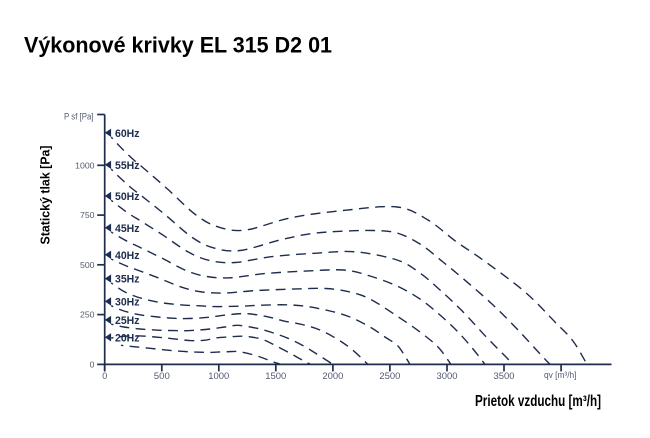 This screenshot has width=650, height=438. I want to click on svg-text: 60Hz, so click(127, 134).